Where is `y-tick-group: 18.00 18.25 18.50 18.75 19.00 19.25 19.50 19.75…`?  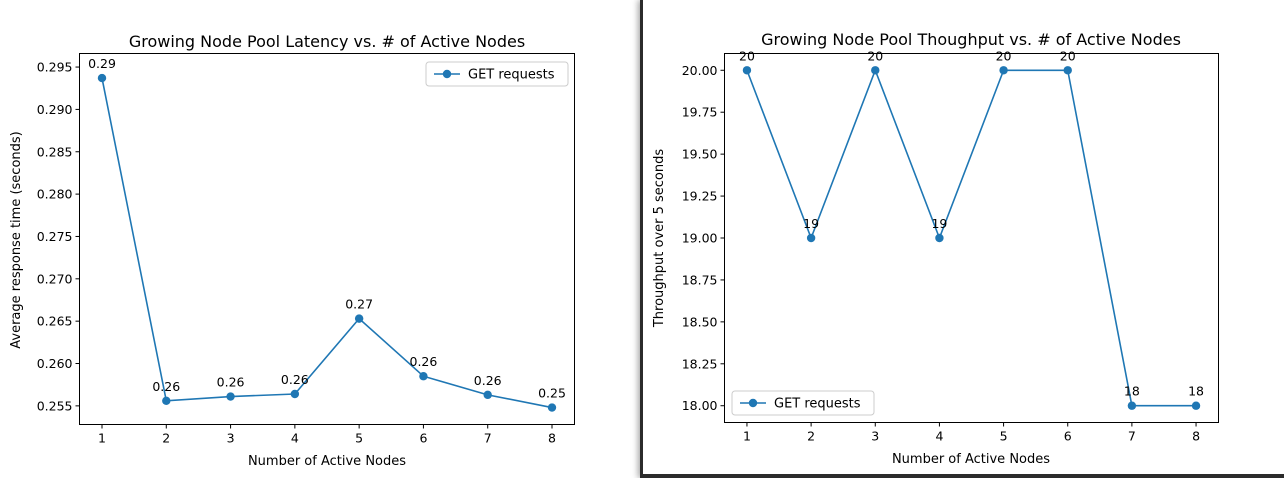
y-tick-group: 18.00 18.25 18.50 18.75 19.00 19.25 19.50 19.75… is located at coordinates (703, 238).